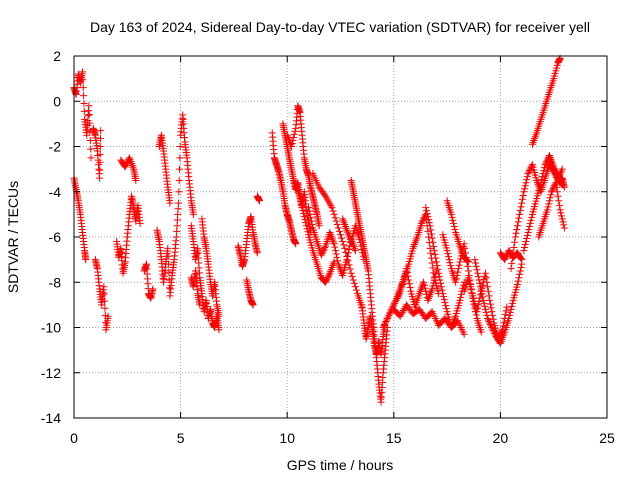 Image resolution: width=640 pixels, height=480 pixels. Describe the element at coordinates (55, 147) in the screenshot. I see `y-tick-label: -2` at that location.